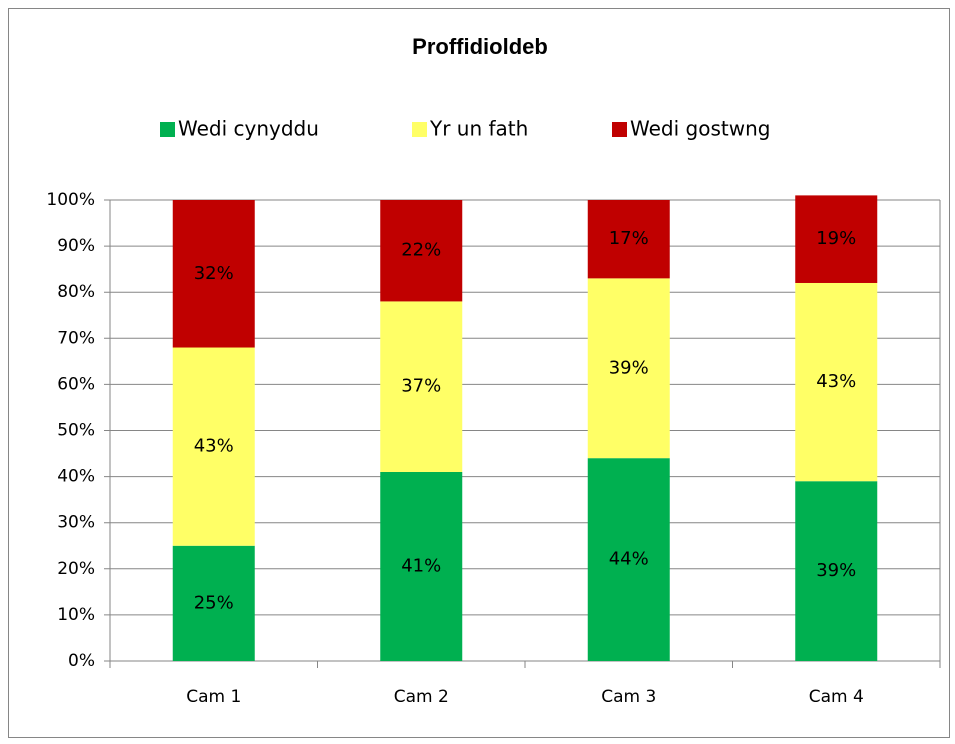 The height and width of the screenshot is (744, 955). I want to click on x-tick-label: Cam 3, so click(628, 697).